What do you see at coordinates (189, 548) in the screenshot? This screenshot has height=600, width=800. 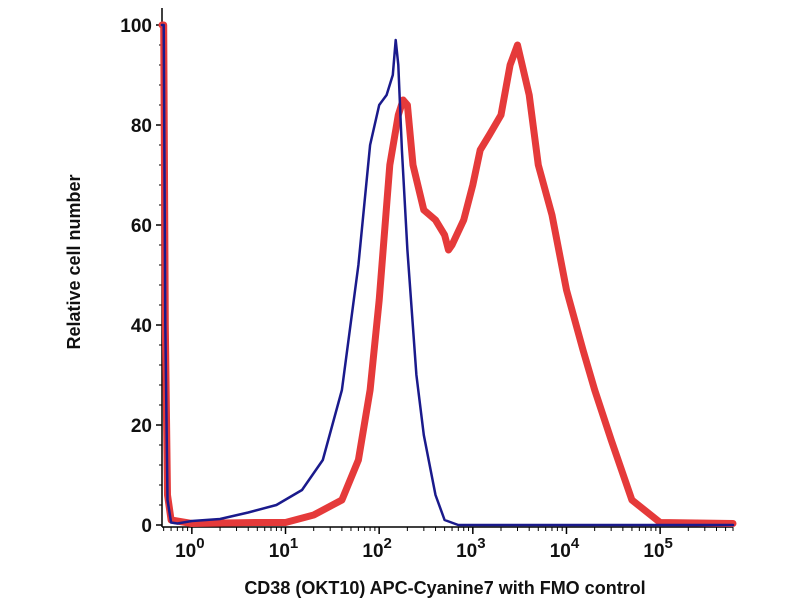 I see `x-tick-label: 10⁰` at bounding box center [189, 548].